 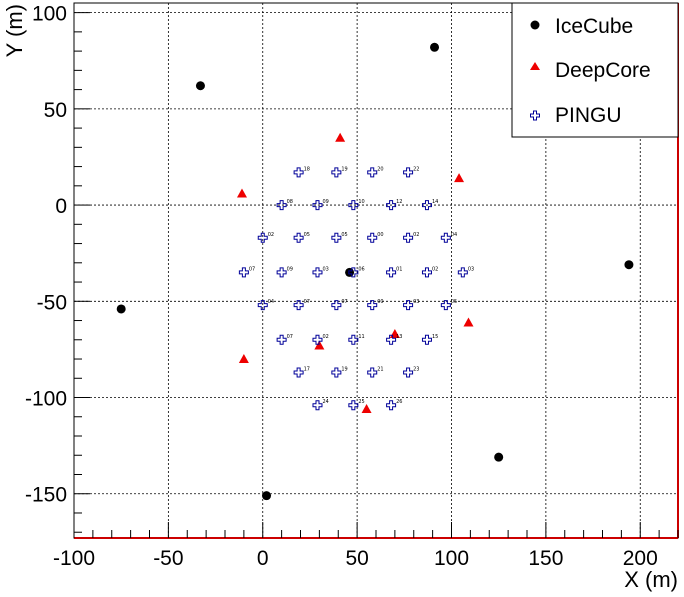 I want to click on x-tick-label: 100, so click(x=451, y=558).